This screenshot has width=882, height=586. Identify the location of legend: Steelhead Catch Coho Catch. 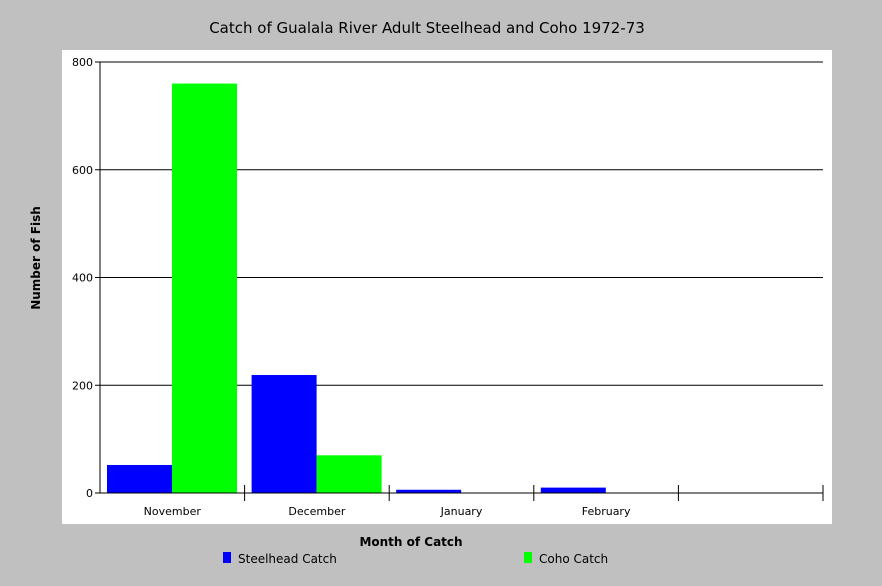
(415, 559).